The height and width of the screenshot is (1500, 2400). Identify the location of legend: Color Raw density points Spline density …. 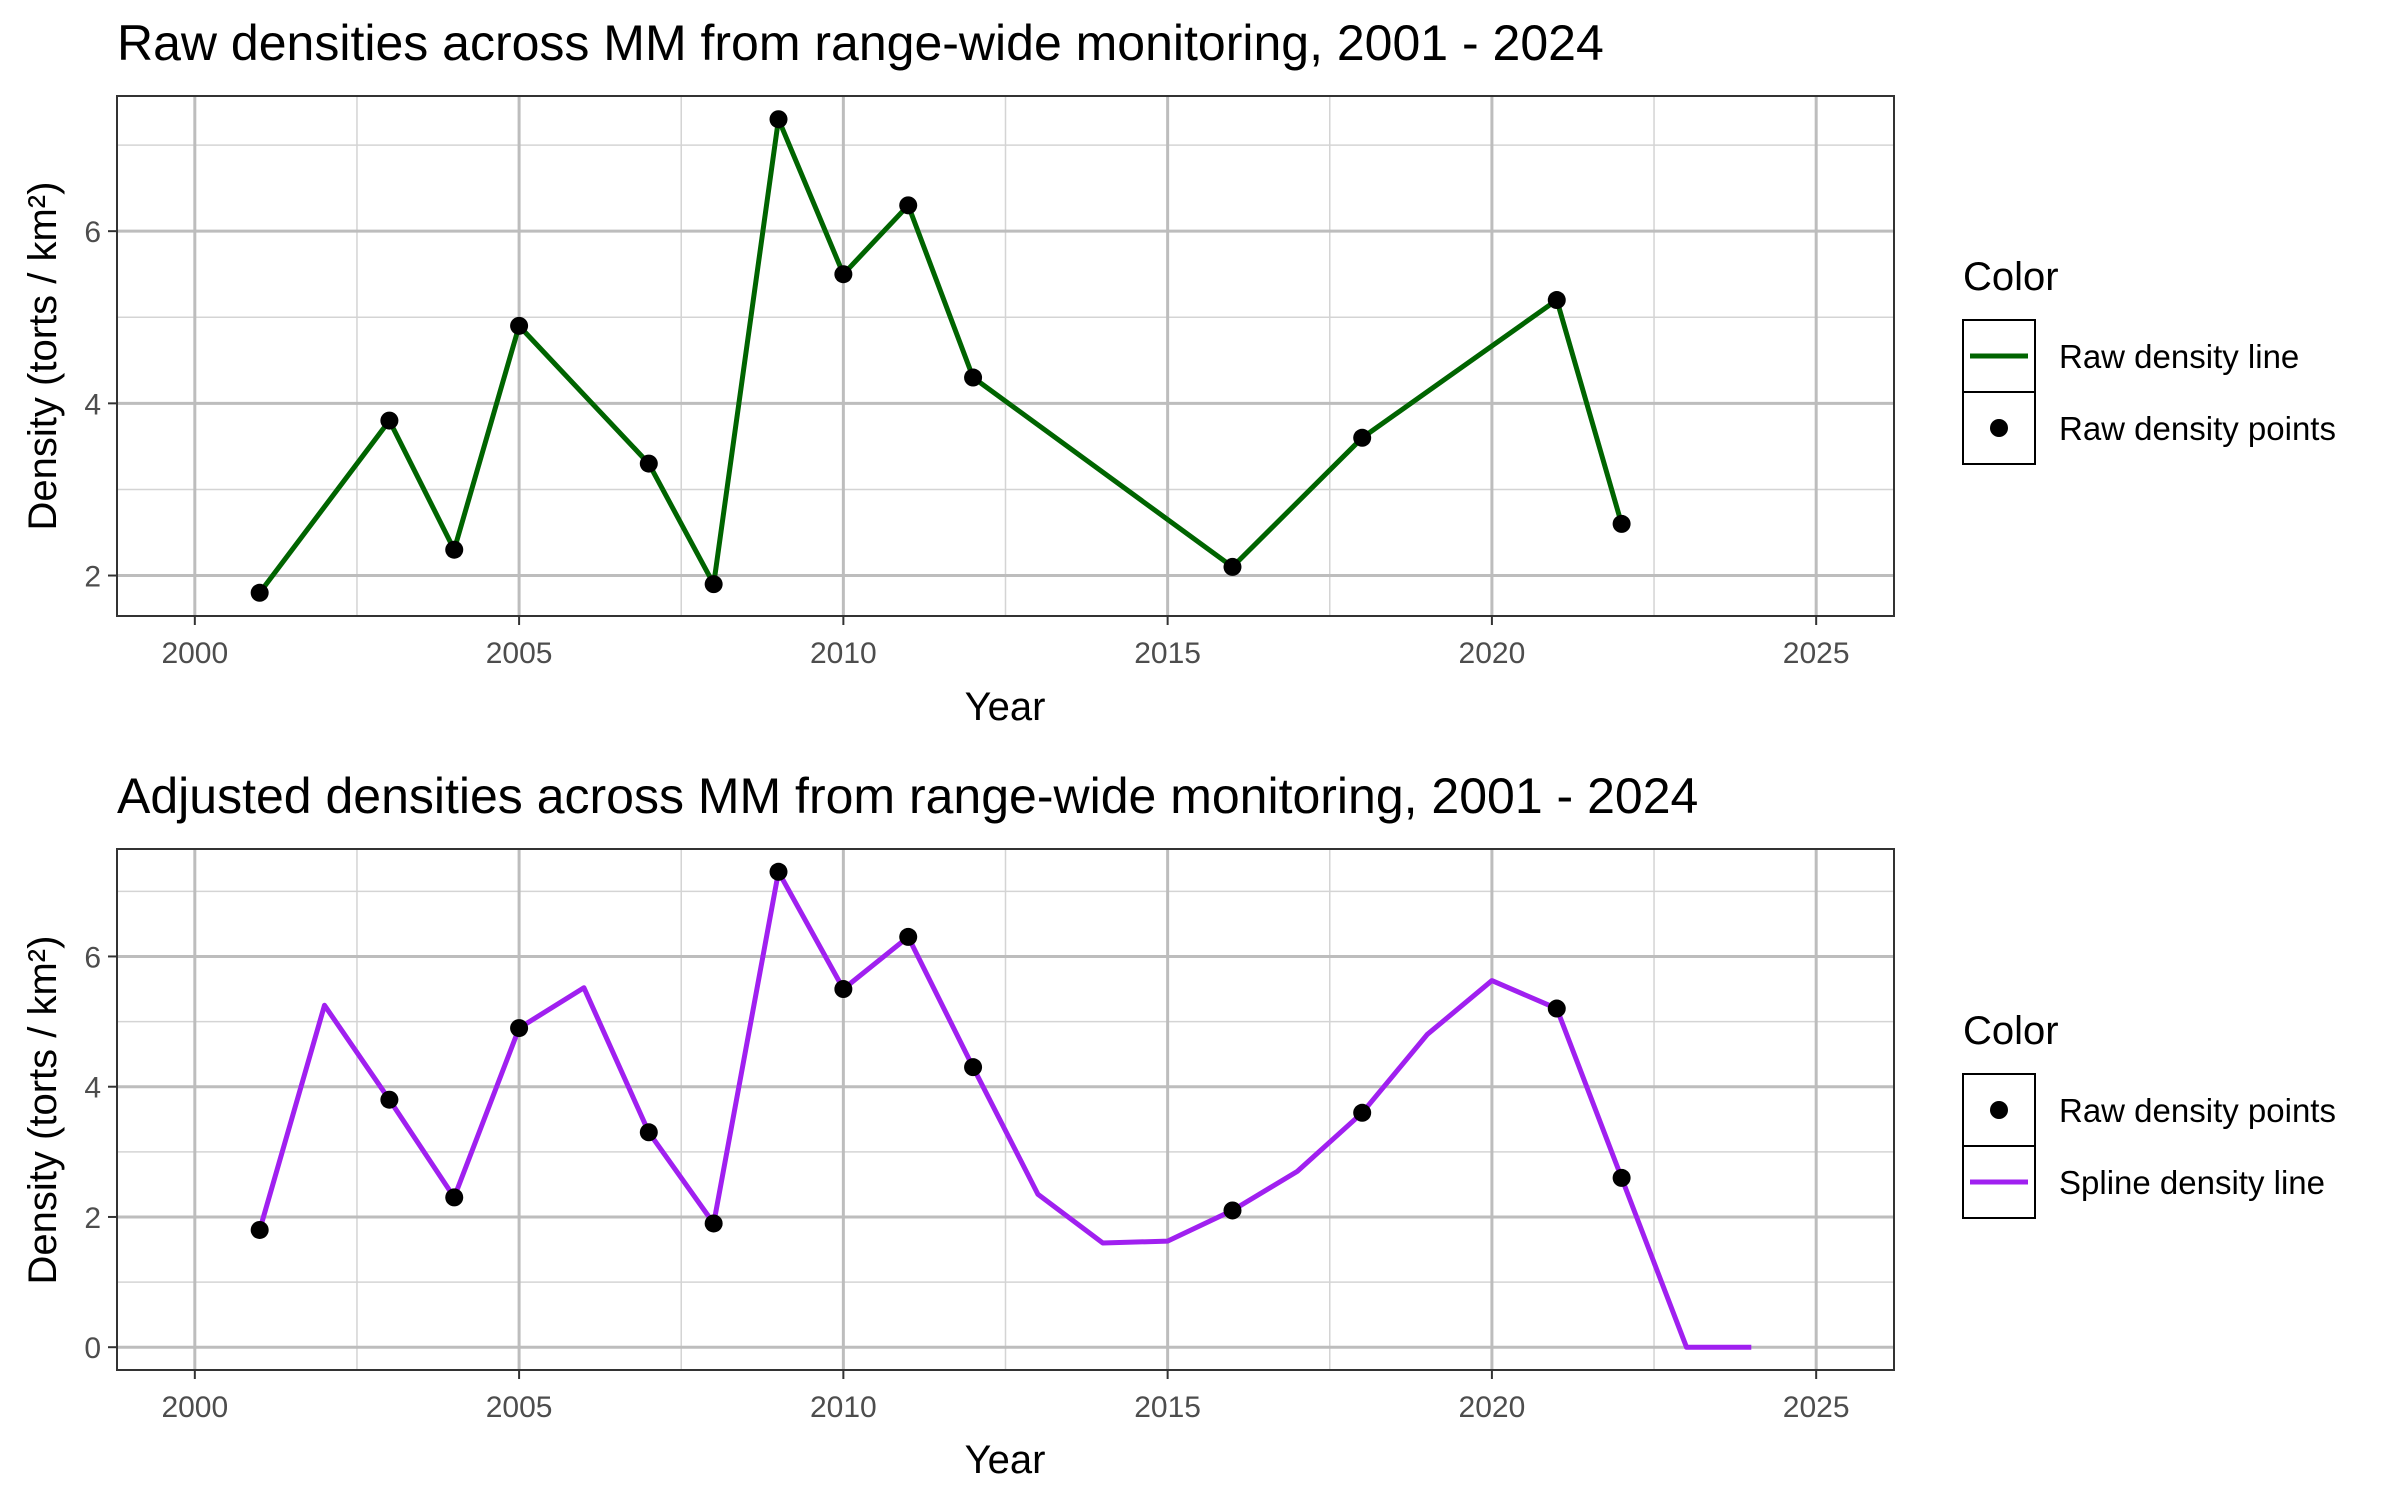
(2149, 1114).